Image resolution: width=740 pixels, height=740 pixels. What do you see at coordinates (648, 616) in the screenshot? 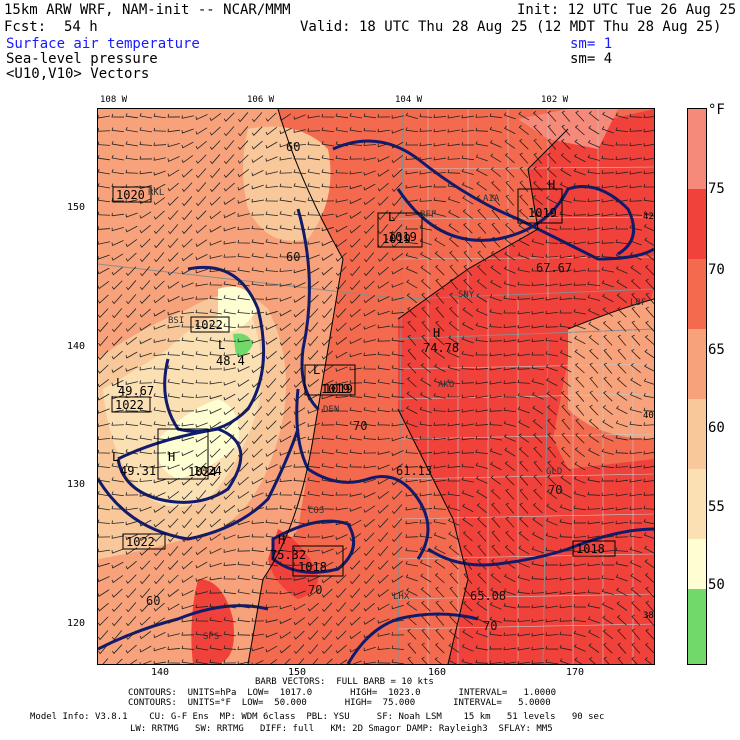
I see `lat-label-38: 38 N` at bounding box center [648, 616].